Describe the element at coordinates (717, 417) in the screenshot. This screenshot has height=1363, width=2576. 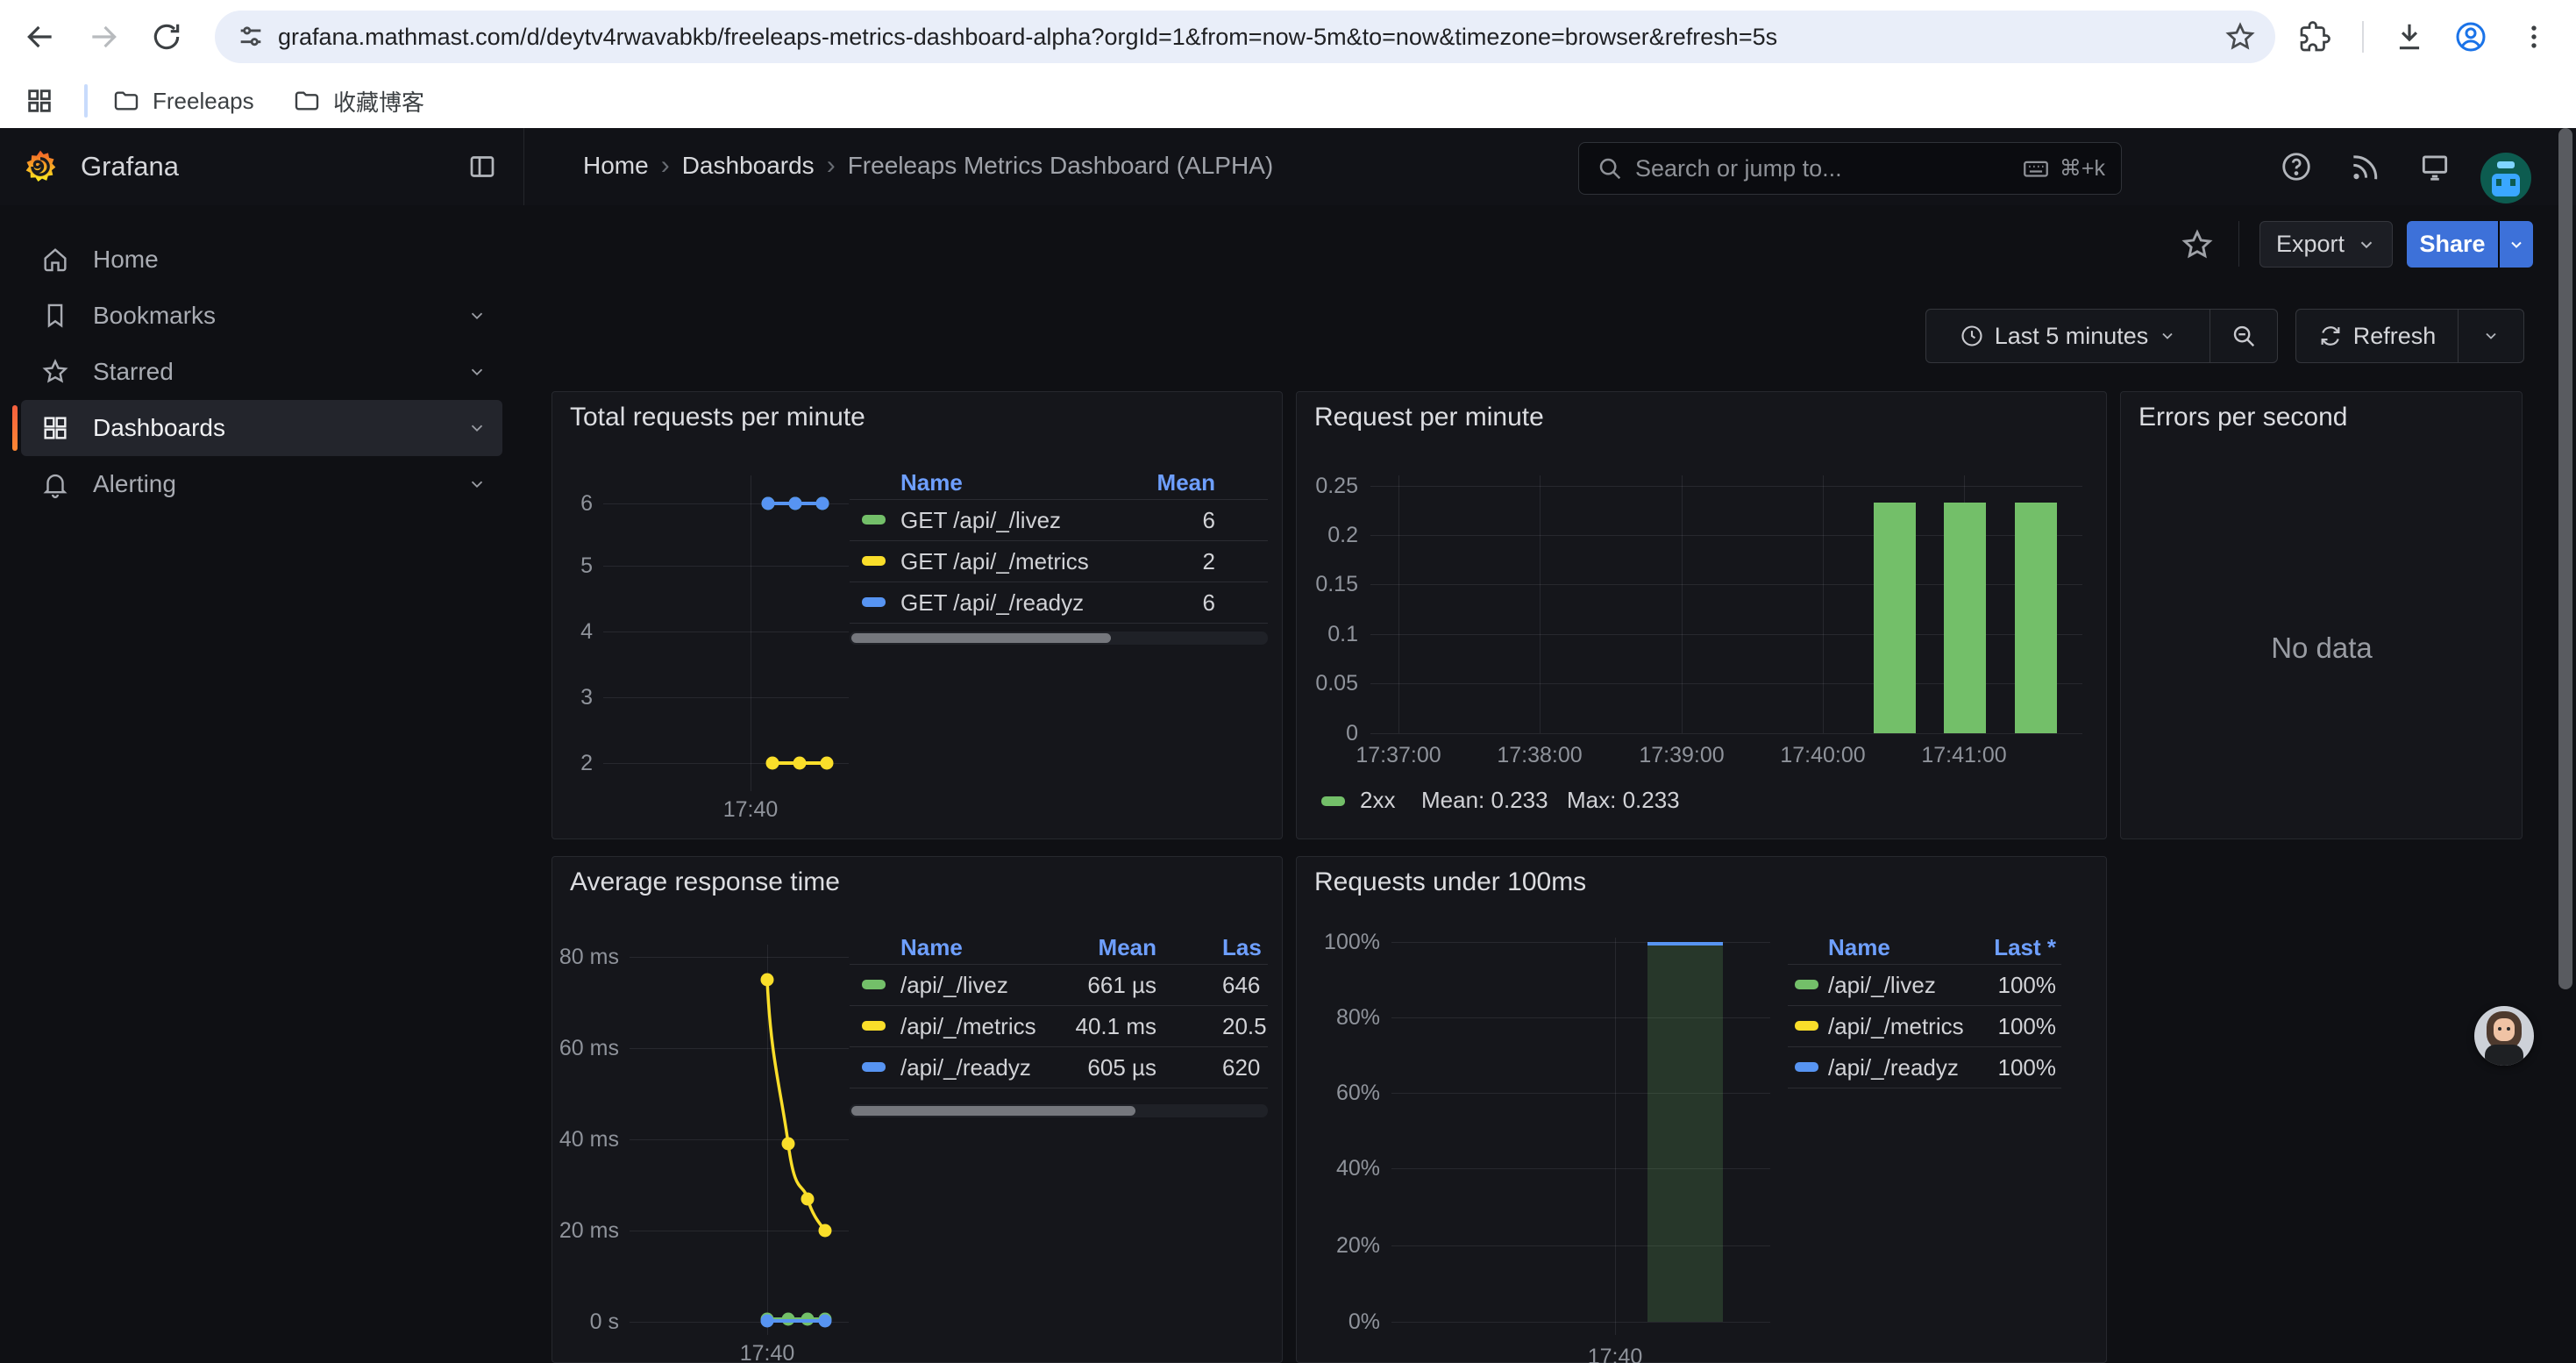
I see `panel-title: Total requests per minute` at that location.